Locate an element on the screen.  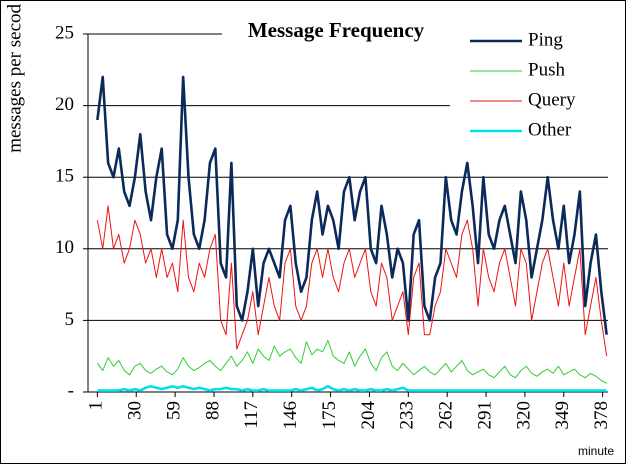
title-background is located at coordinates (336, 32).